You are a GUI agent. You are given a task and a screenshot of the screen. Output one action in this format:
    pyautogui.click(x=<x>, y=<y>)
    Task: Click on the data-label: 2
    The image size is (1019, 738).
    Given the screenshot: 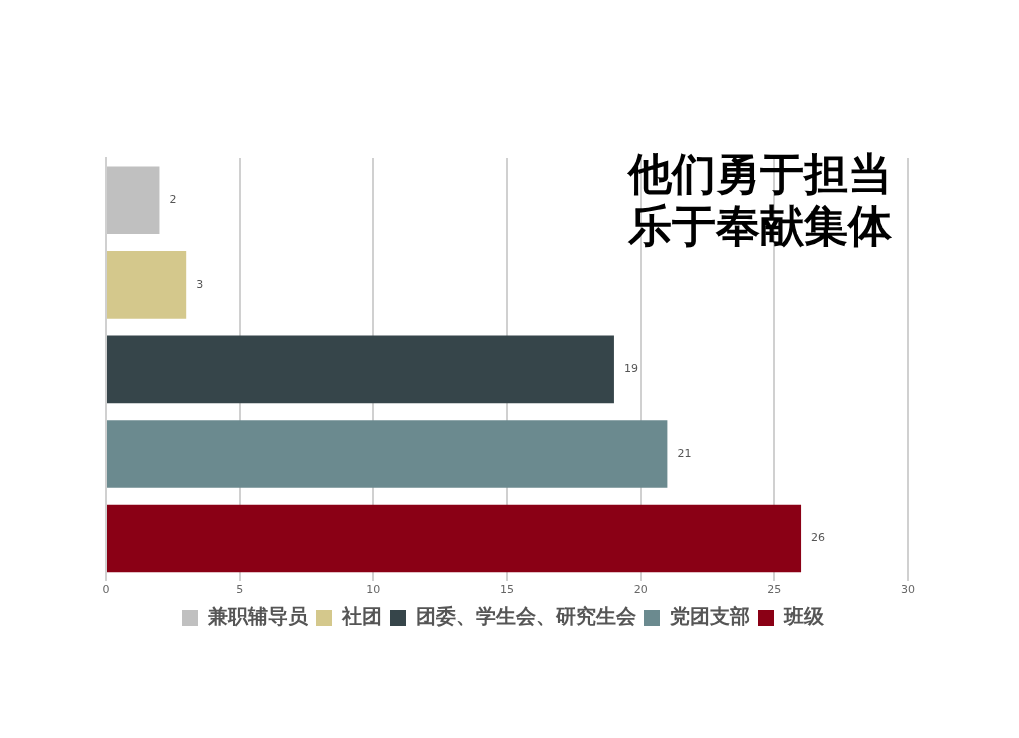 What is the action you would take?
    pyautogui.click(x=173, y=200)
    